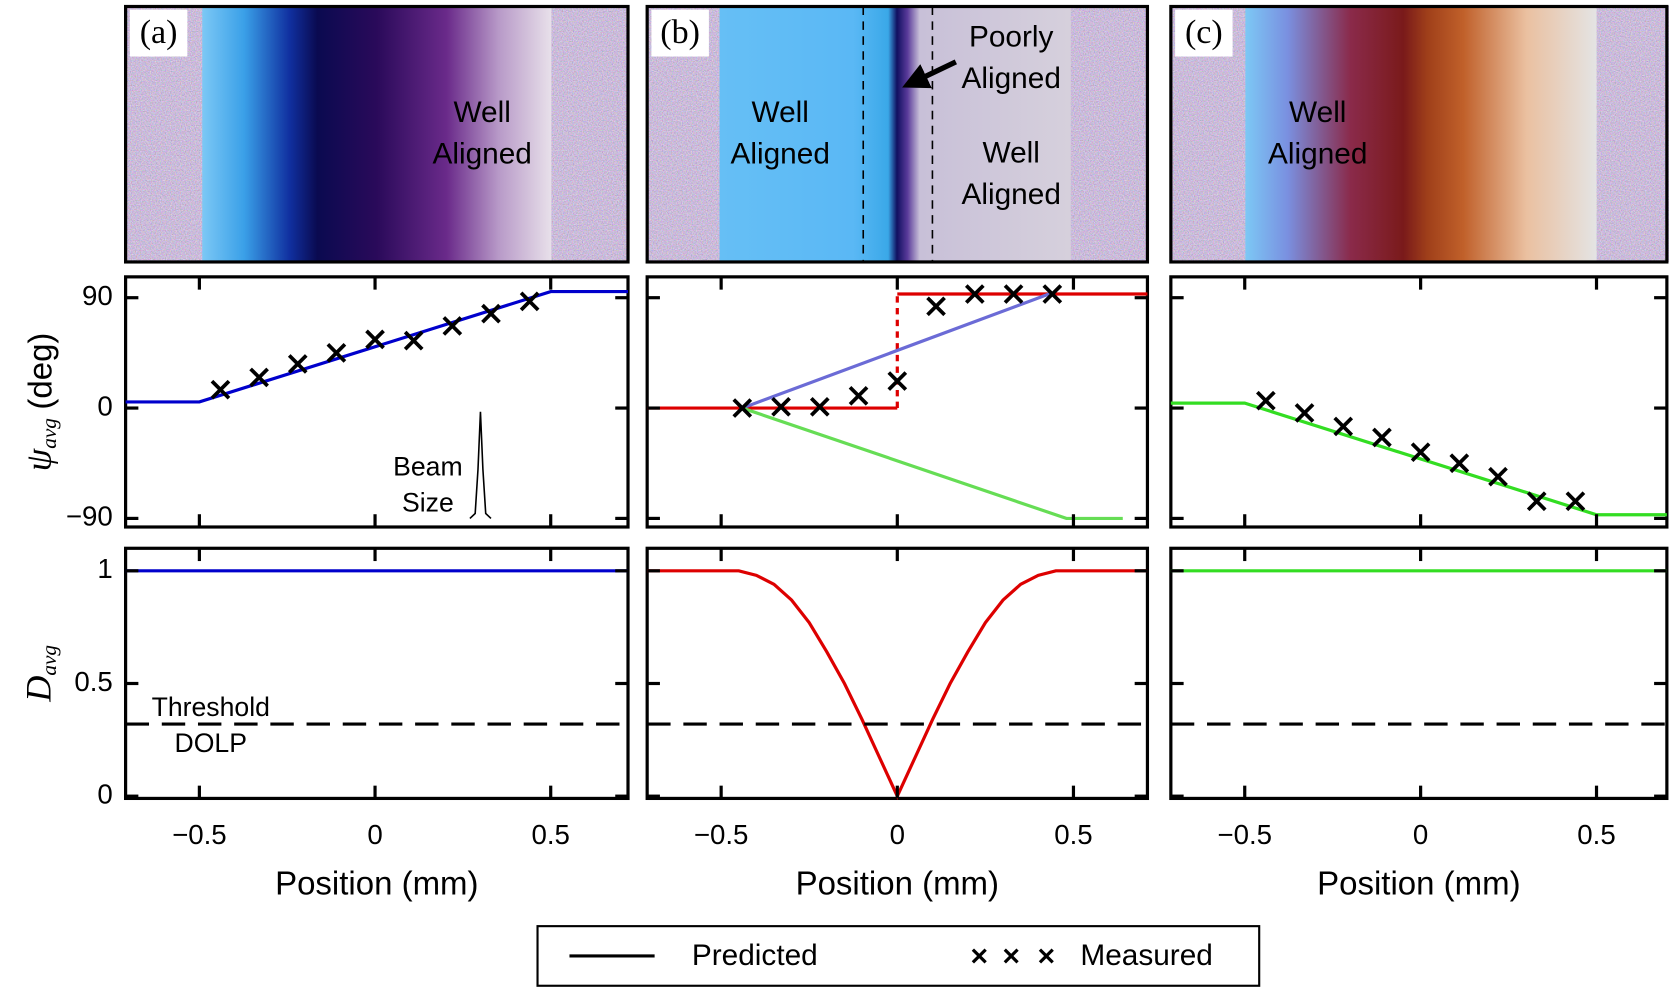 Image resolution: width=1669 pixels, height=988 pixels. What do you see at coordinates (104, 568) in the screenshot?
I see `y-tick-label: 1` at bounding box center [104, 568].